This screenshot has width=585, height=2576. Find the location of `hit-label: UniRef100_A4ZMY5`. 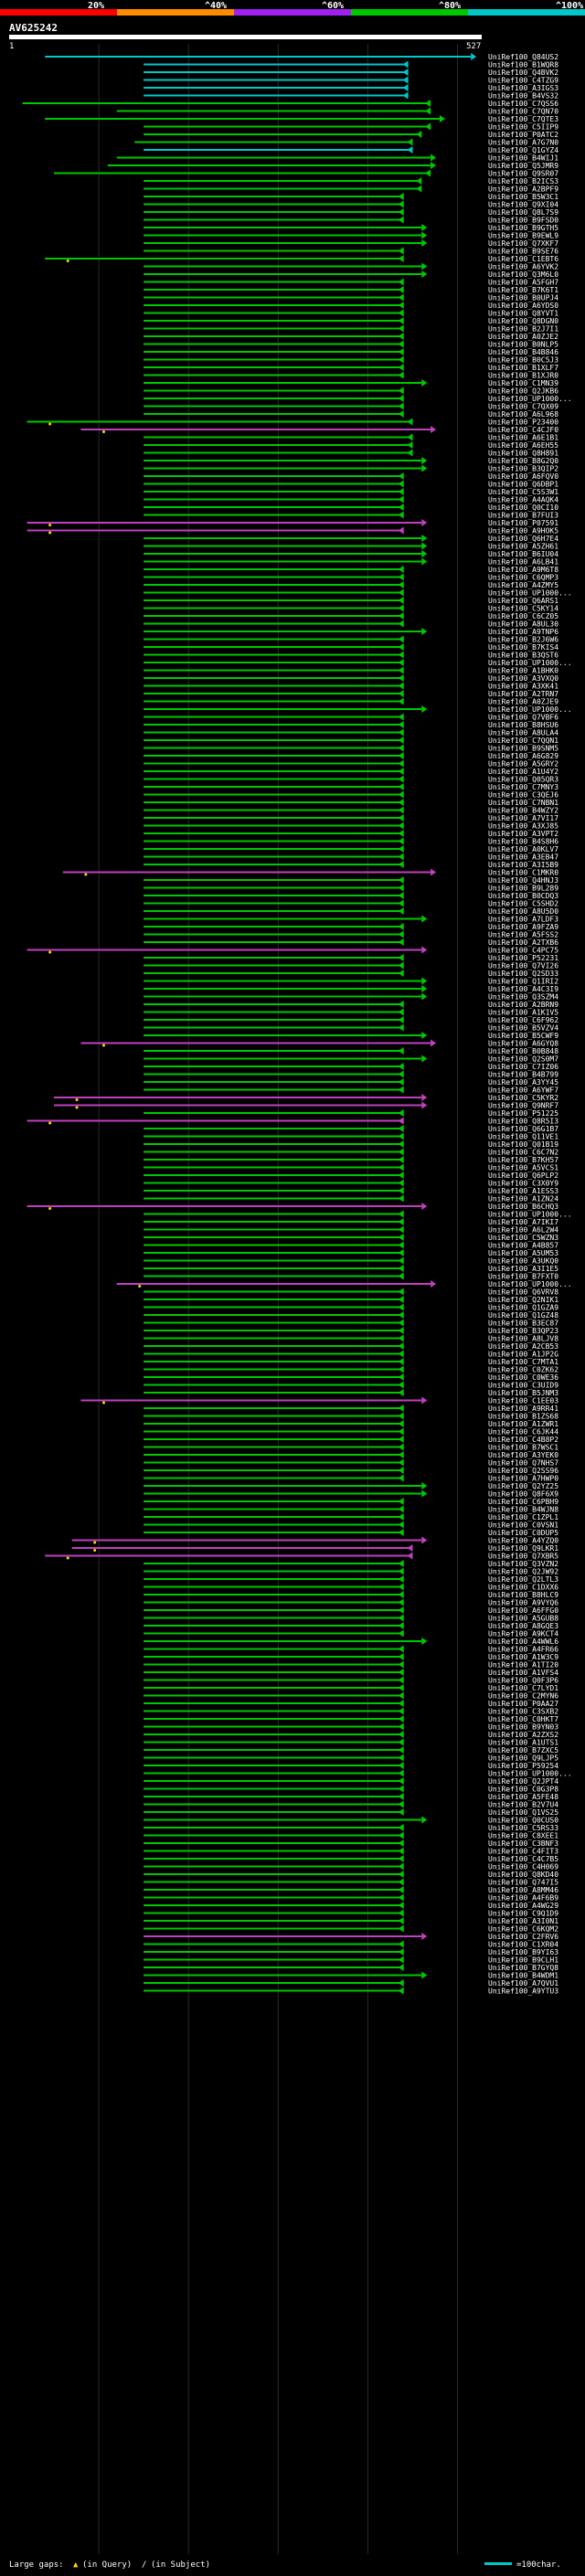

hit-label: UniRef100_A4ZMY5 is located at coordinates (523, 585).